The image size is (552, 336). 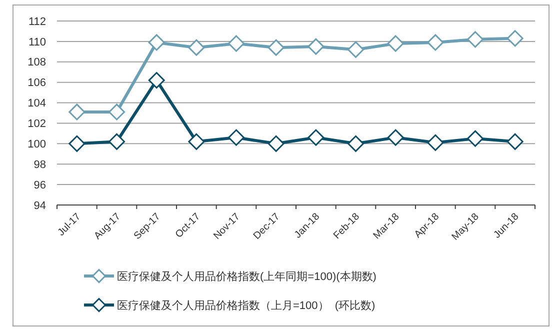 I want to click on y-tick-label: 98, so click(x=40, y=164).